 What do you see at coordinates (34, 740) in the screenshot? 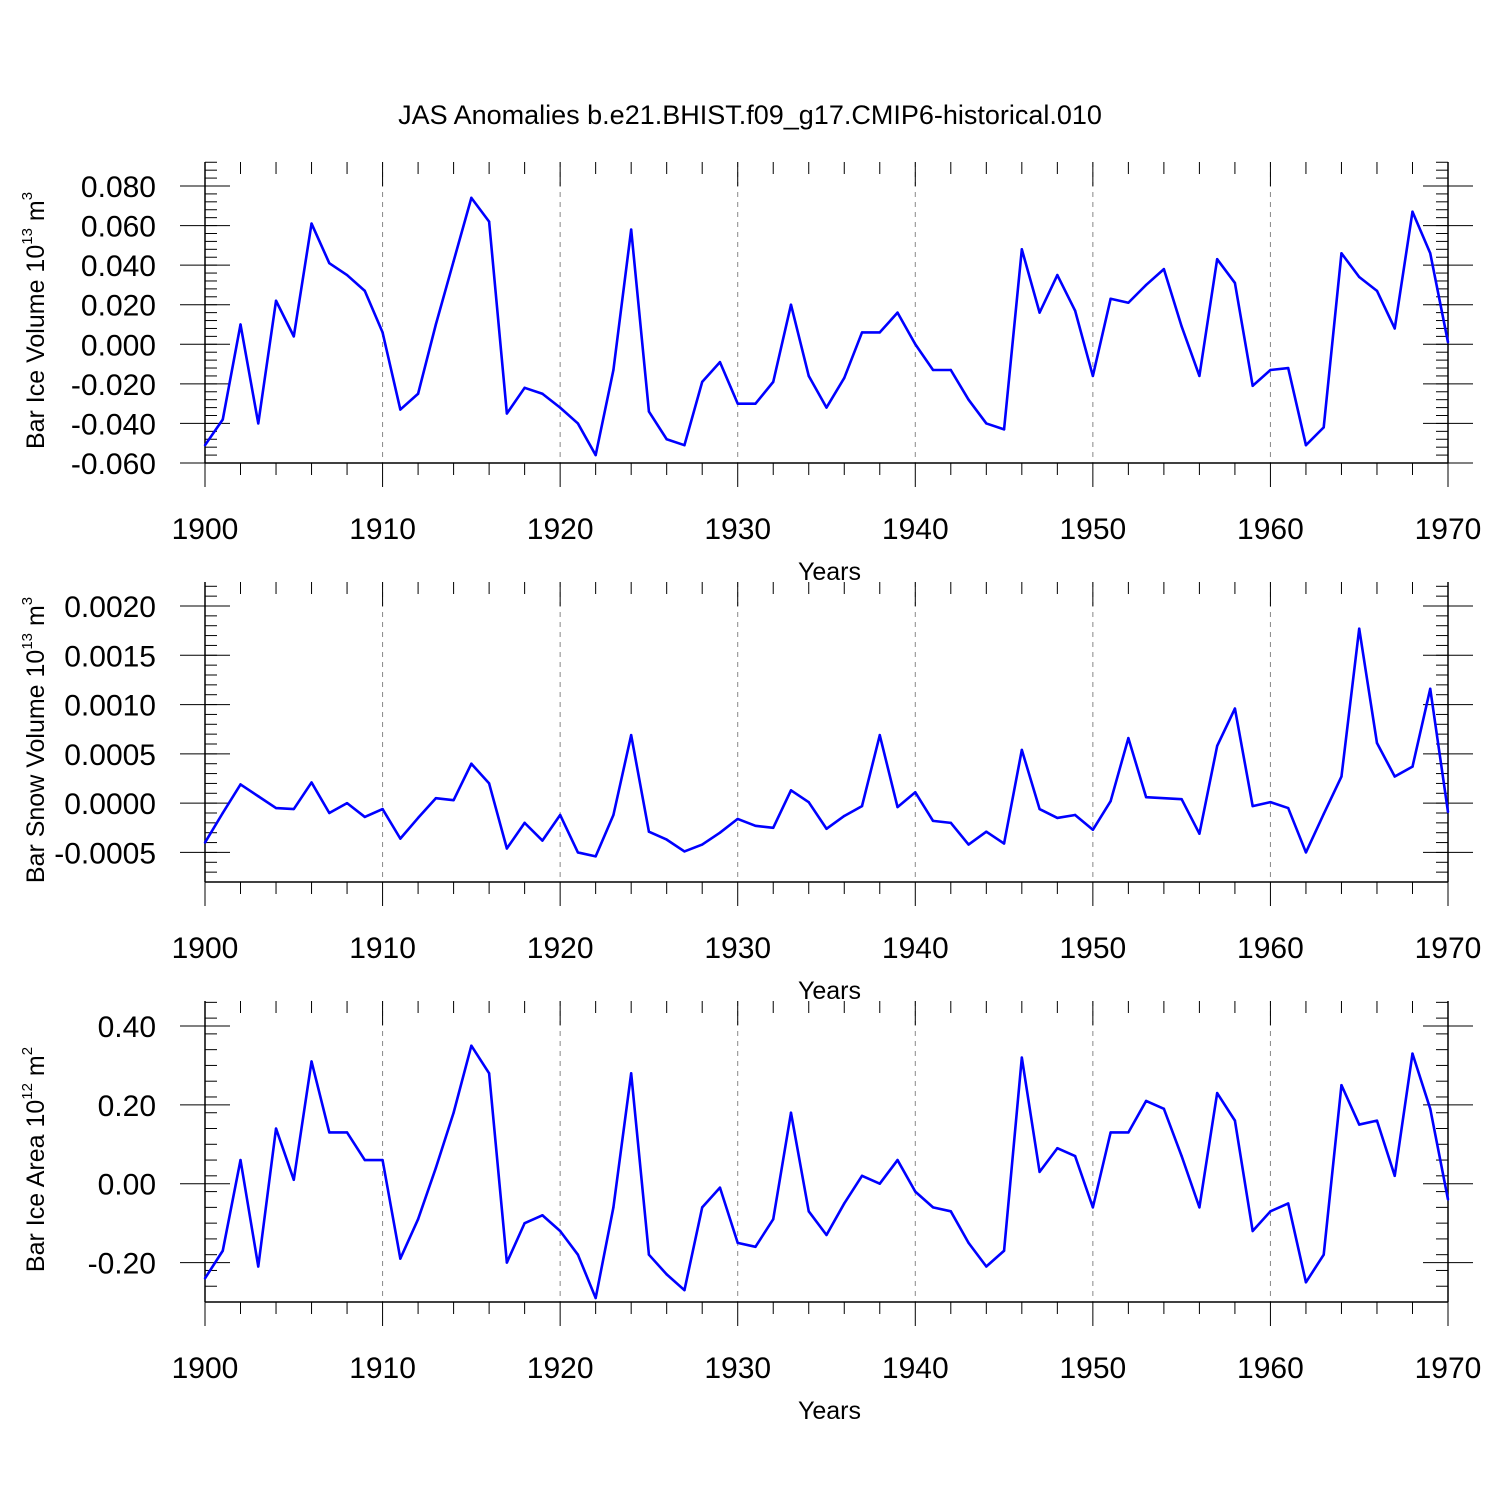
I see `y-axis-title: Bar Snow Volume 1013 m3` at bounding box center [34, 740].